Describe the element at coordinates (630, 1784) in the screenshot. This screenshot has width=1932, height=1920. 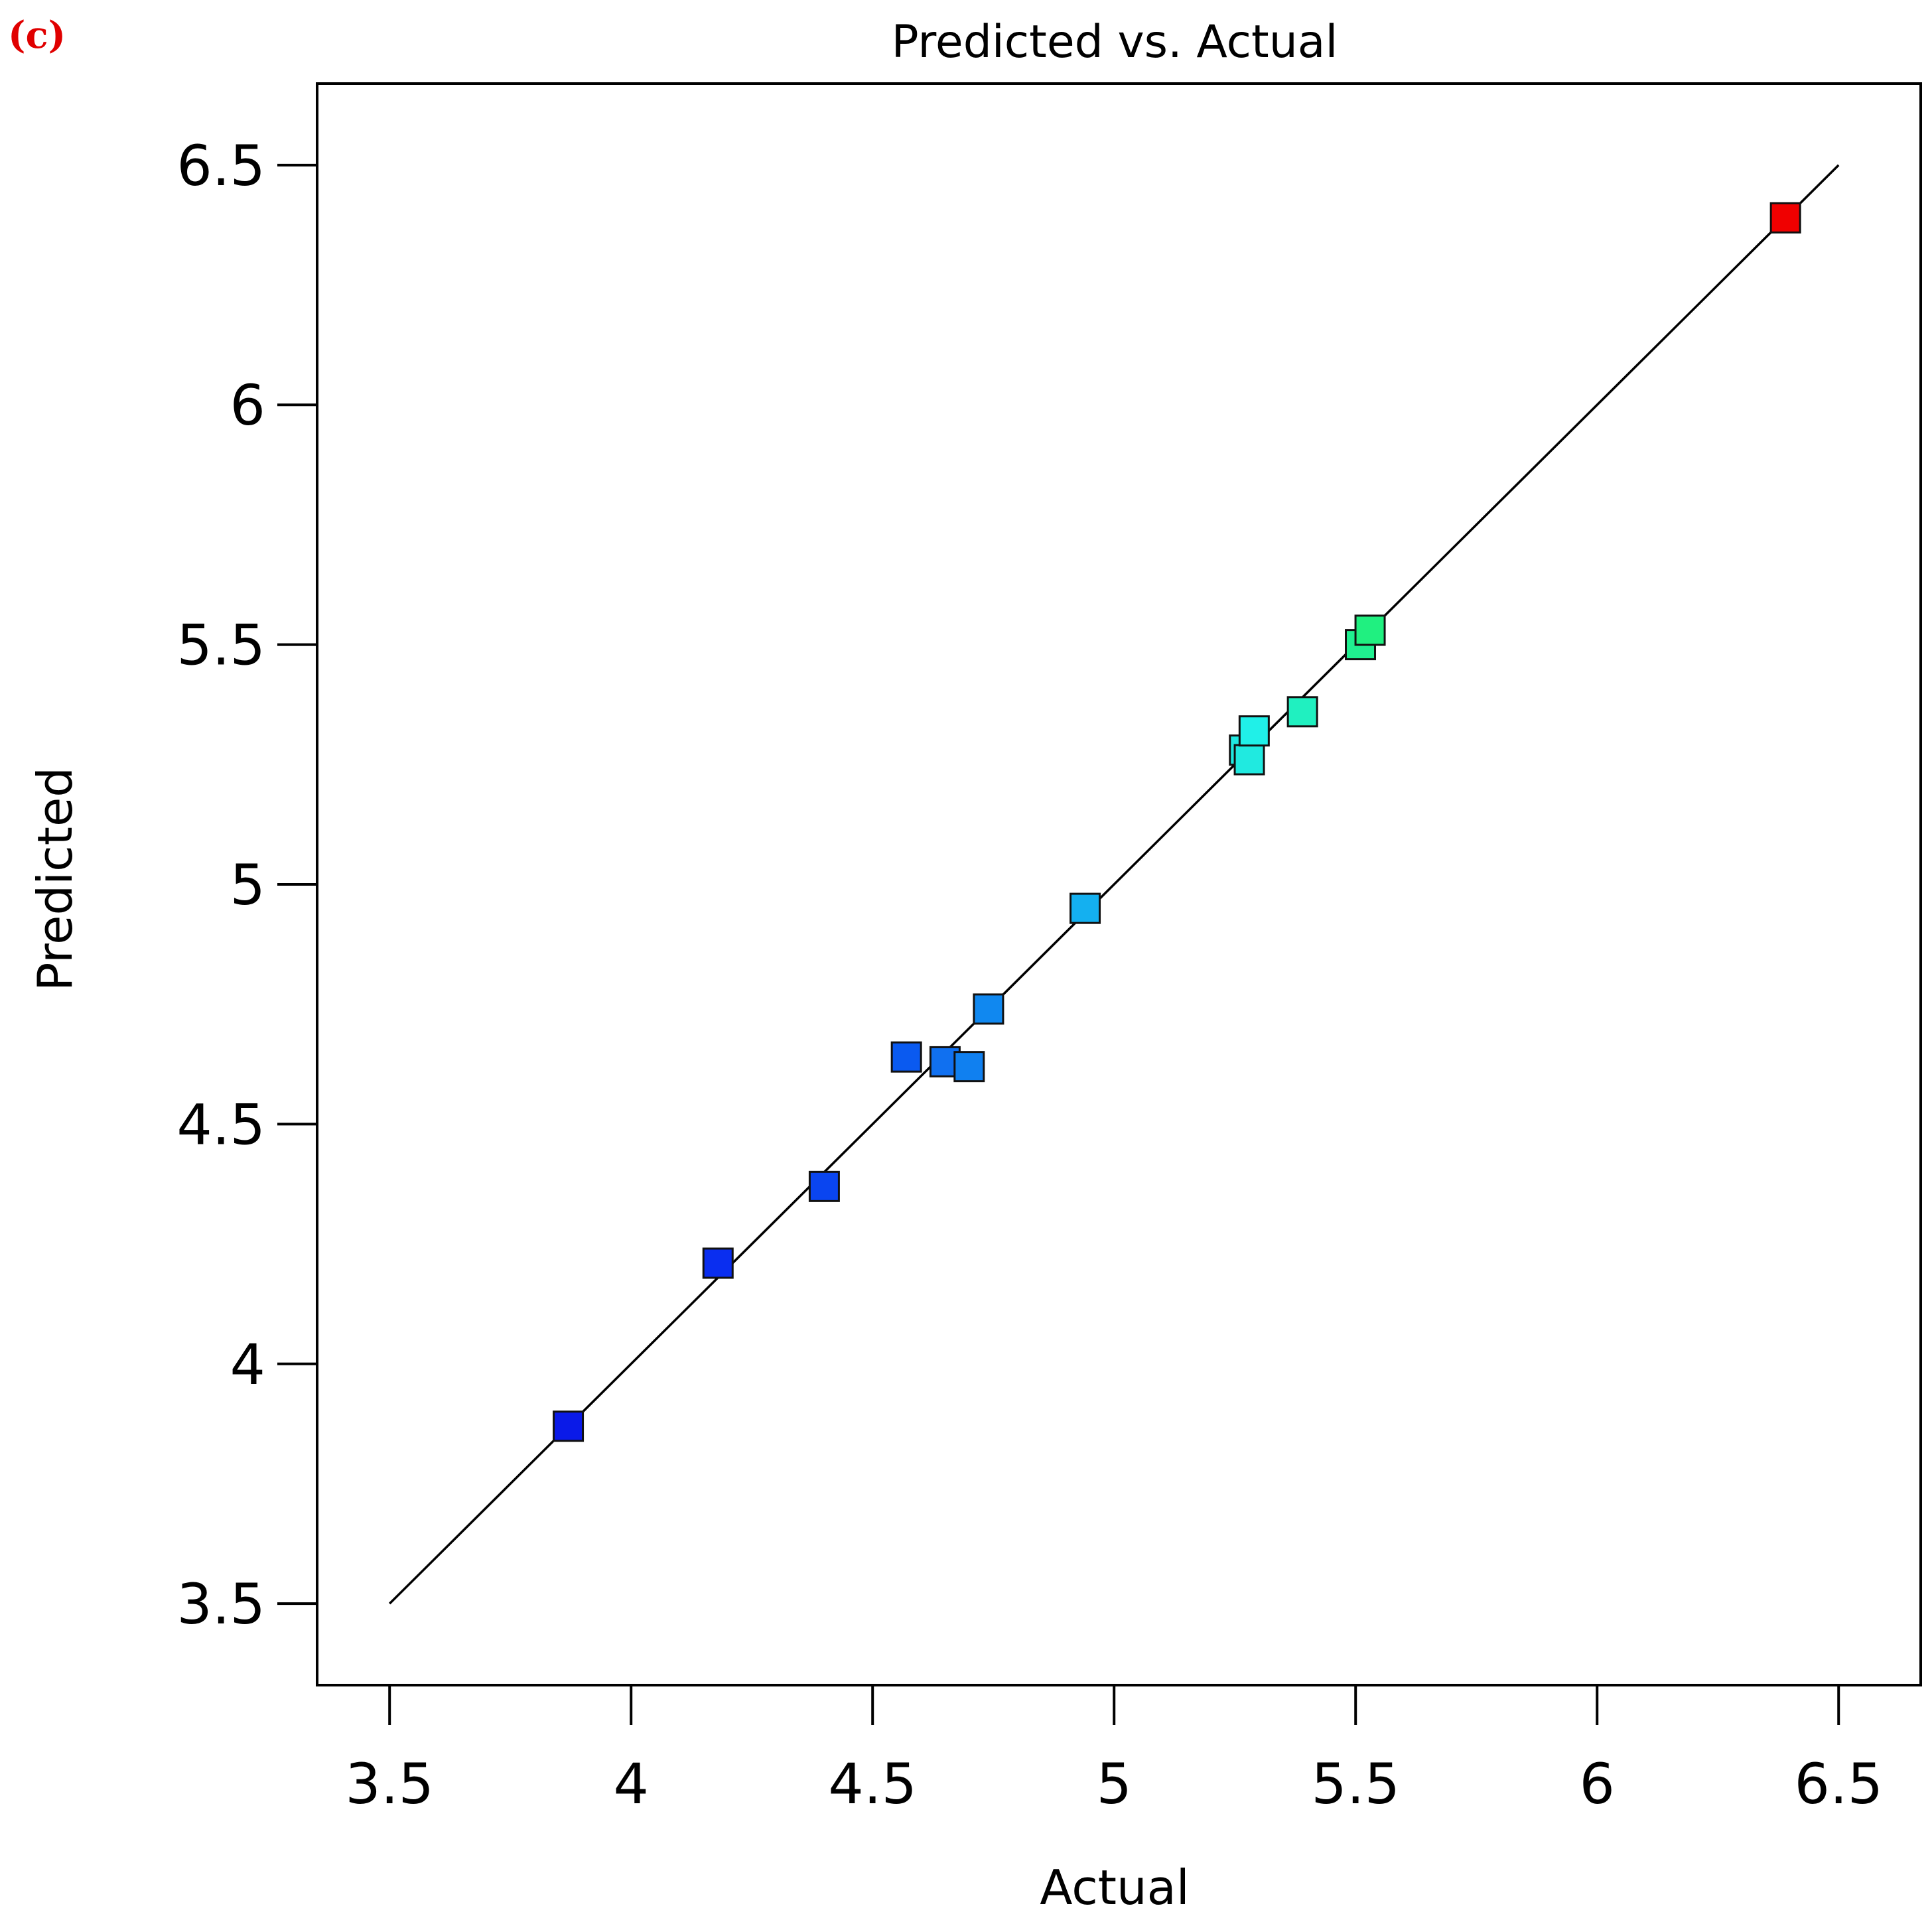
I see `x-tick-label: 4` at that location.